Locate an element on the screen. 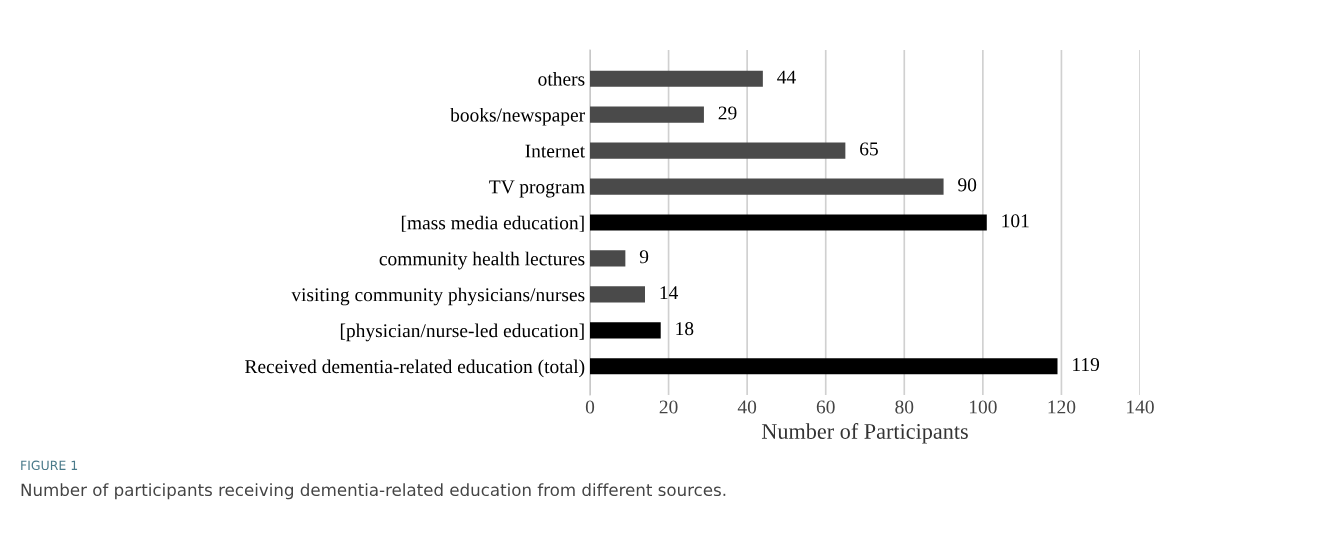 The image size is (1330, 552). data-label: 9 is located at coordinates (644, 257).